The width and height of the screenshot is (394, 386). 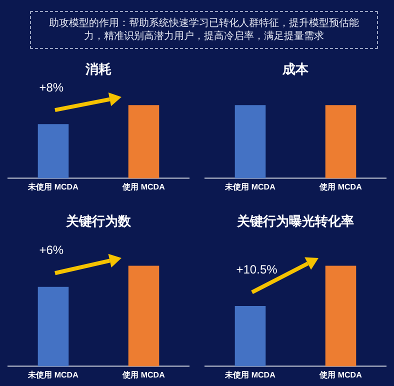 I want to click on chart-title: 消耗, so click(x=98, y=68).